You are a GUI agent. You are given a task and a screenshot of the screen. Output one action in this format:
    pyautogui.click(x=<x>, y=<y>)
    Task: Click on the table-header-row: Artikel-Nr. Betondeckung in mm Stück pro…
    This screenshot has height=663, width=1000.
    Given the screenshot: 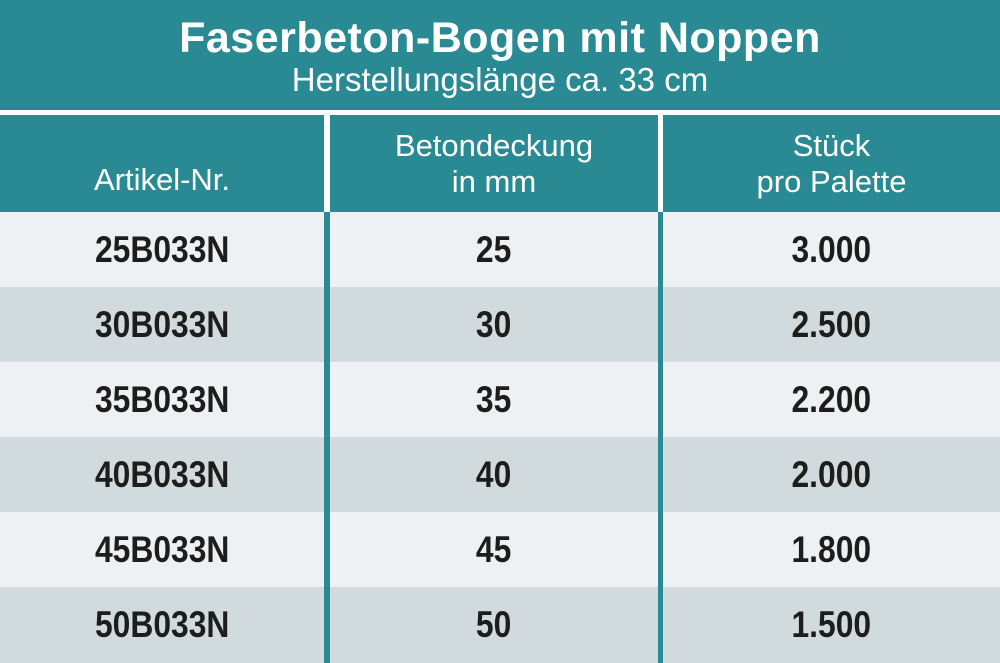 What is the action you would take?
    pyautogui.click(x=500, y=163)
    